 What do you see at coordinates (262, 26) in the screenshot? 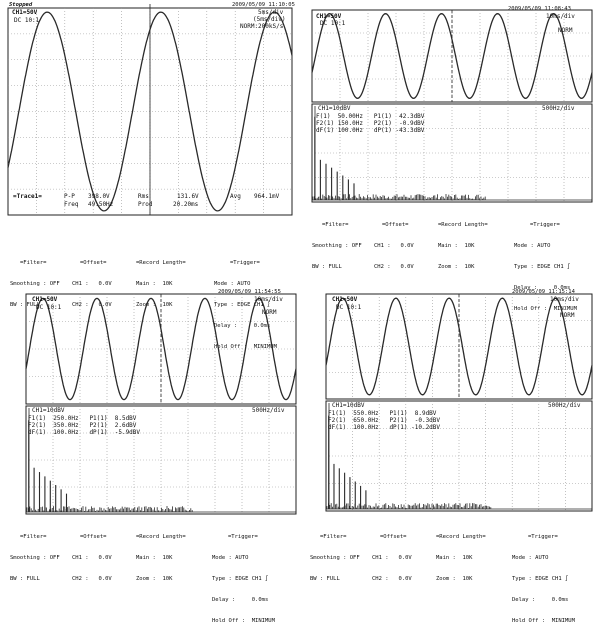
I see `mode-label: NORM:200kS/s` at bounding box center [262, 26].